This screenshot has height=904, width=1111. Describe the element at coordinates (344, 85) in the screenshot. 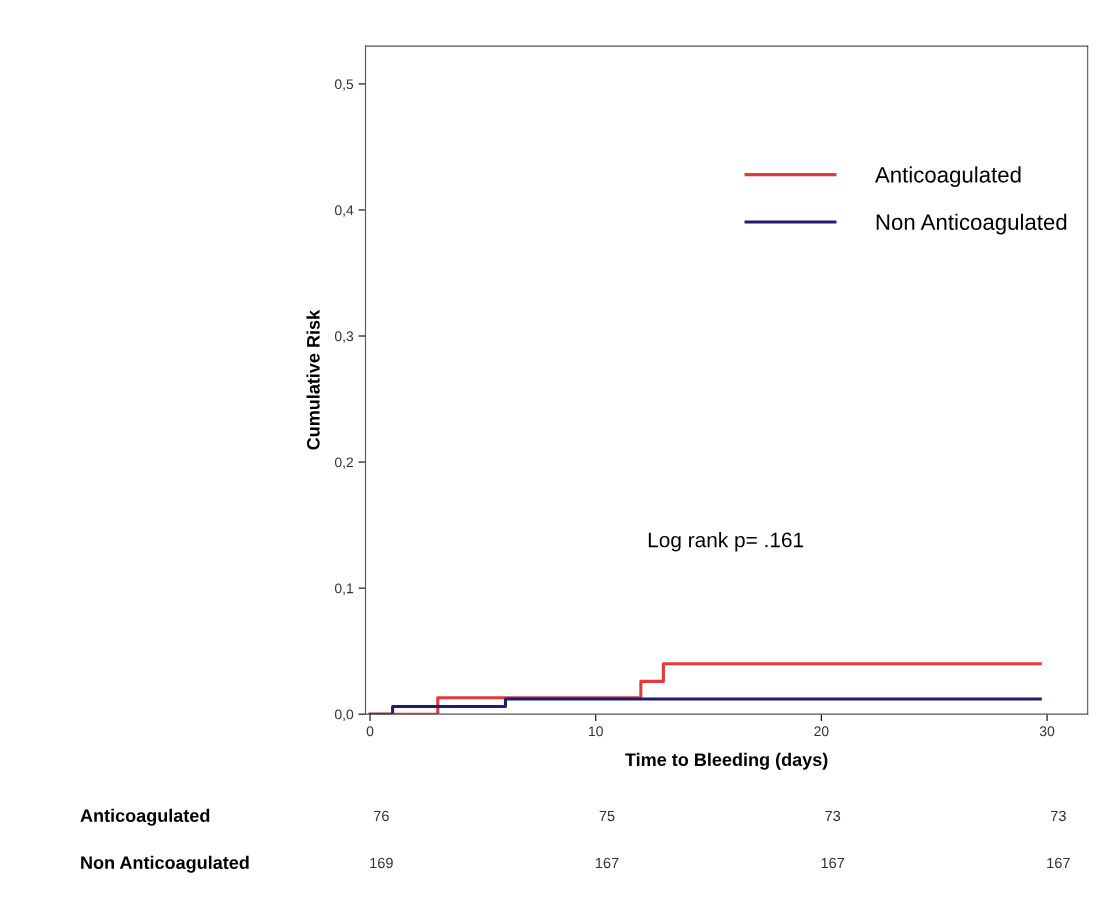

I see `y-tick-label: 0,5` at that location.